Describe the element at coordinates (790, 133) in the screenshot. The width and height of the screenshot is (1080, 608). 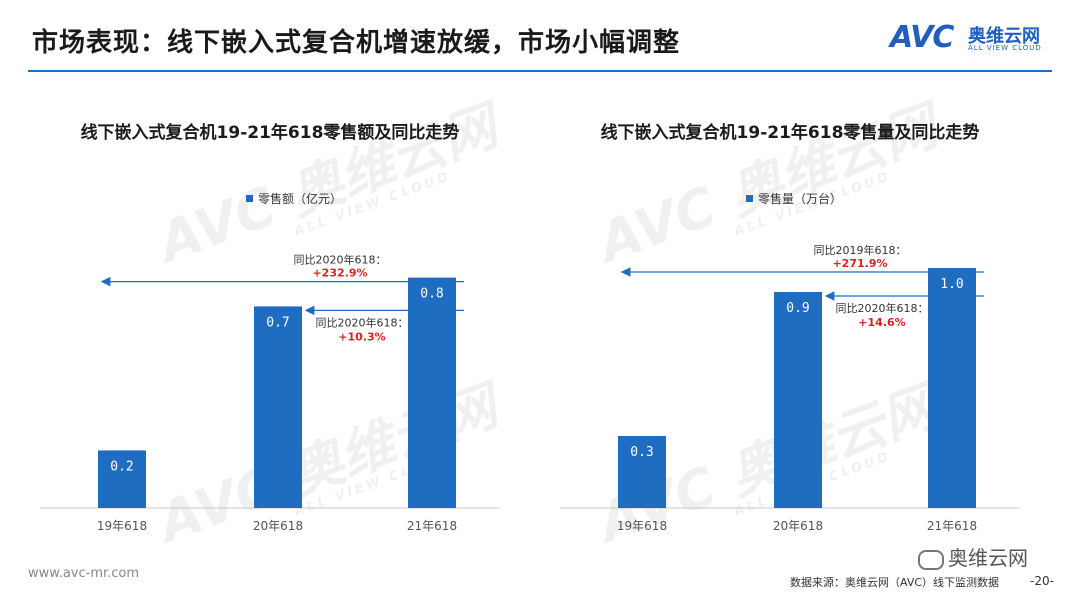
I see `chart-title: 线下嵌入式复合机19-21年618零售量及同比走势` at that location.